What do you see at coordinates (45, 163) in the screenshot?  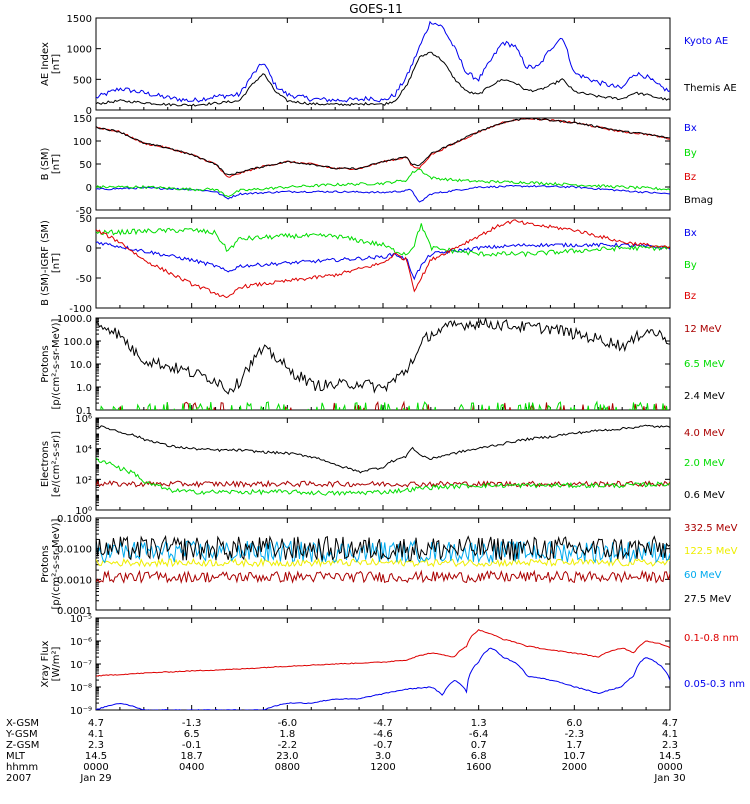 I see `y-axis-label: B (SM)` at bounding box center [45, 163].